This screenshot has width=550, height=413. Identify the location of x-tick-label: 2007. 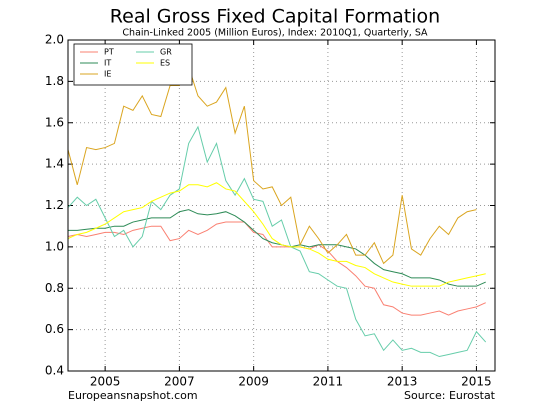
(179, 382).